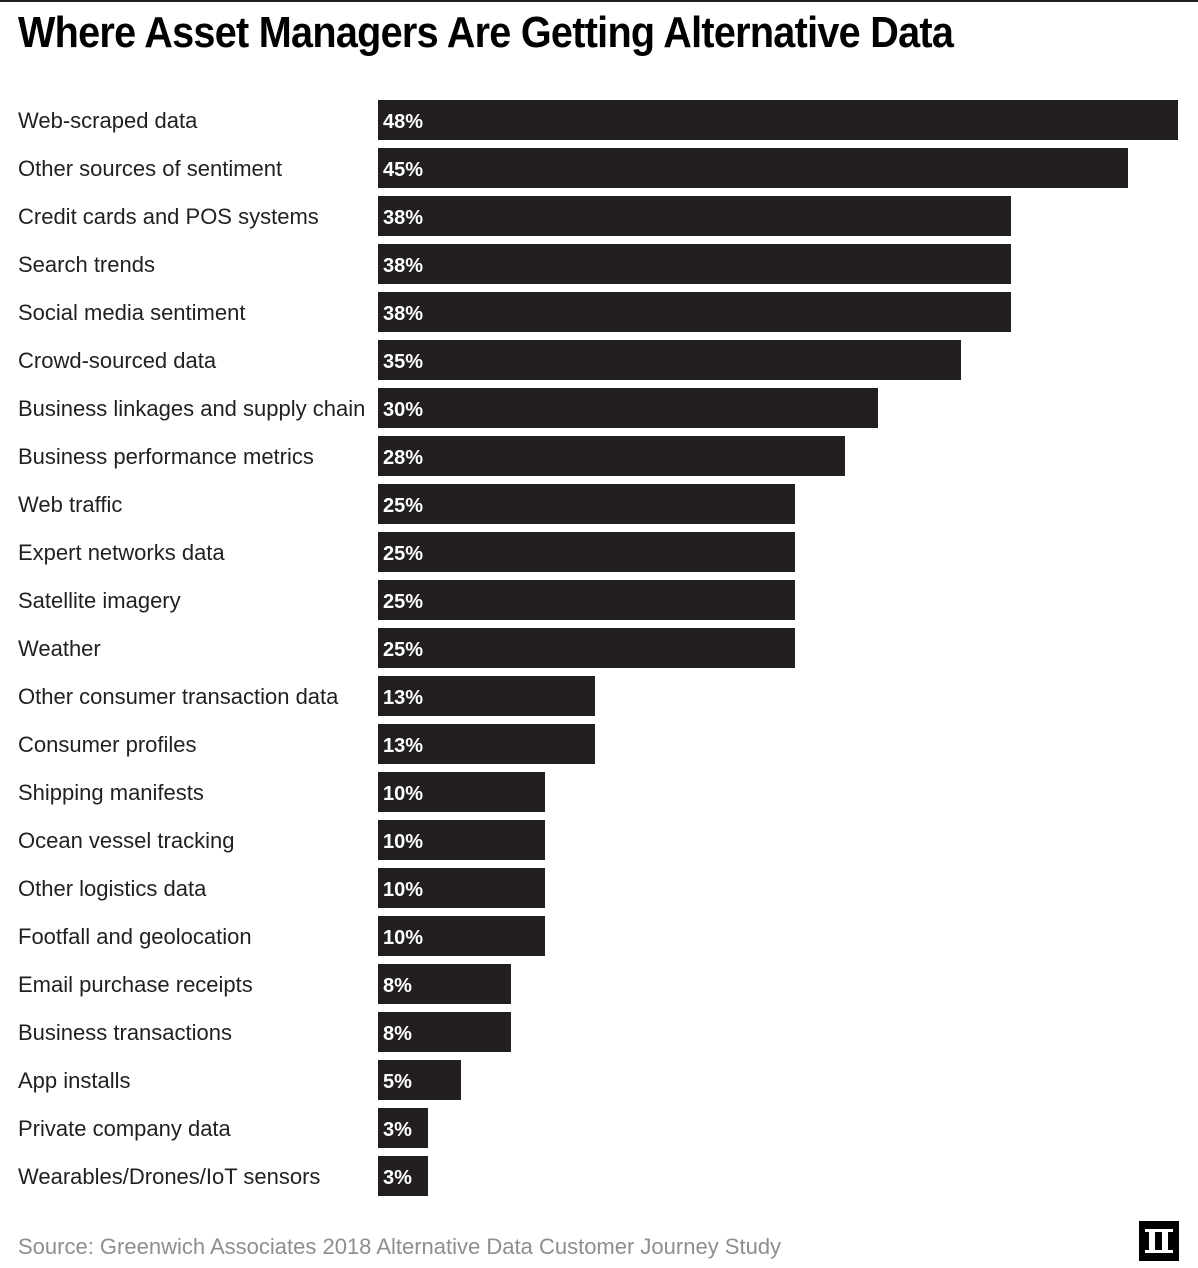 The height and width of the screenshot is (1268, 1198). What do you see at coordinates (397, 1082) in the screenshot?
I see `data-label: 5%` at bounding box center [397, 1082].